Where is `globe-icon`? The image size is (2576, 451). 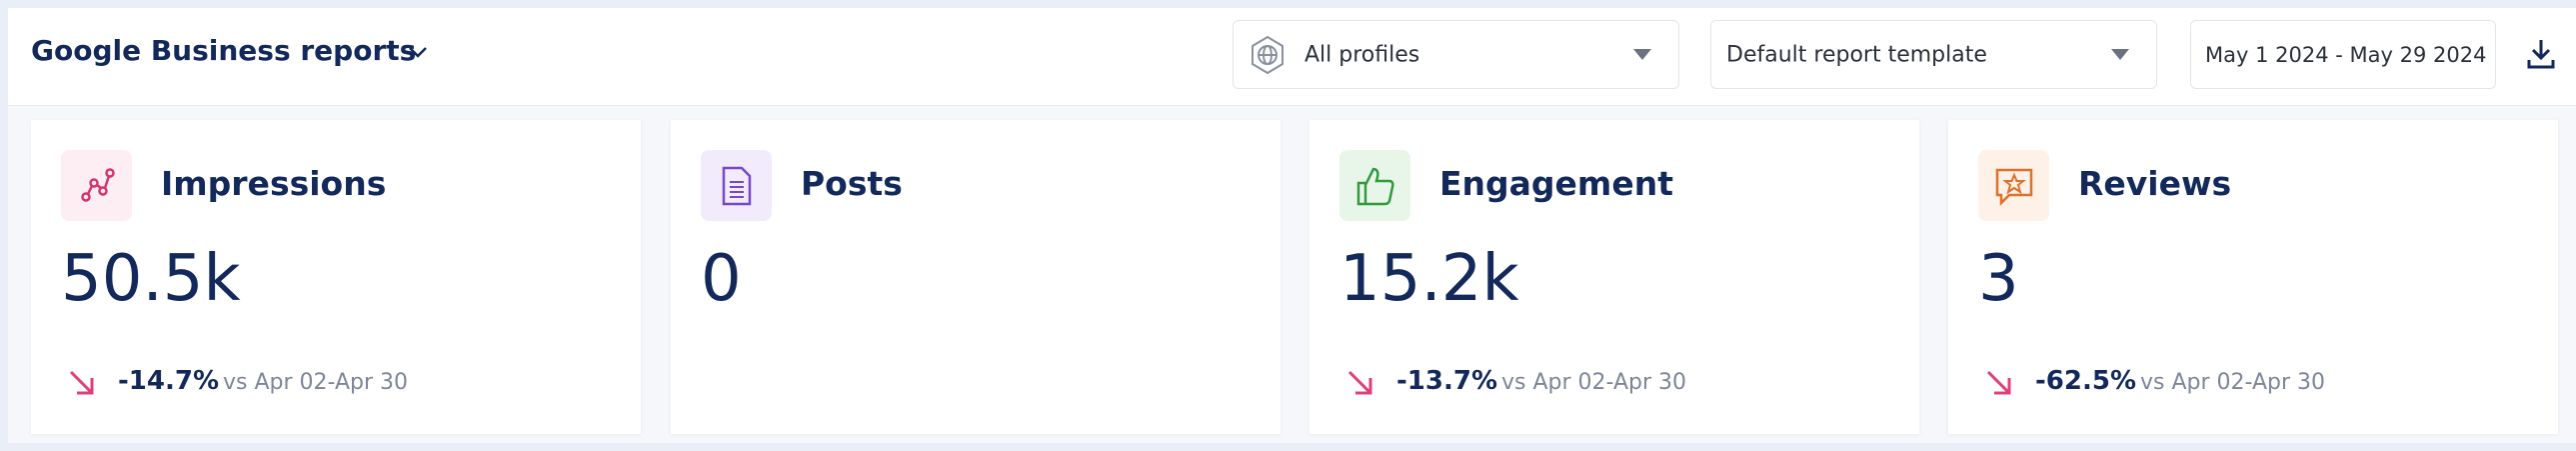
globe-icon is located at coordinates (1268, 55).